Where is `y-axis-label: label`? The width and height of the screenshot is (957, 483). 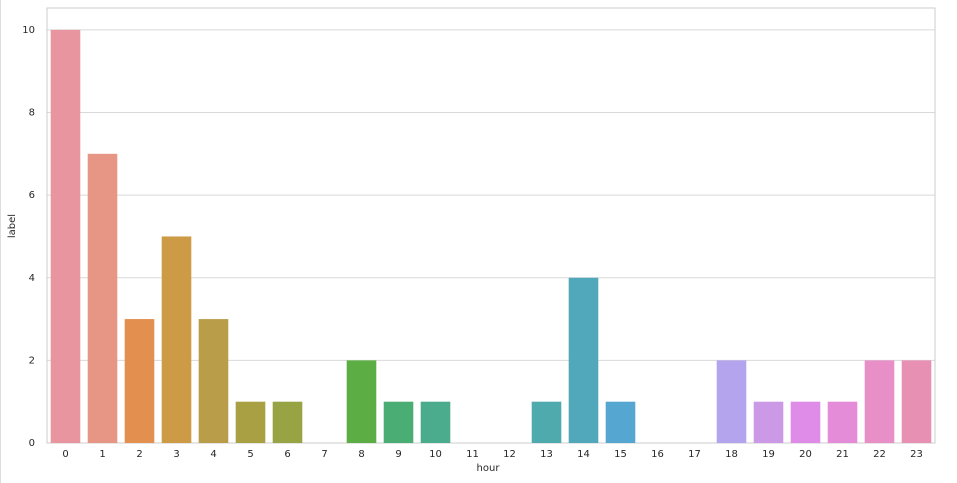 y-axis-label: label is located at coordinates (12, 226).